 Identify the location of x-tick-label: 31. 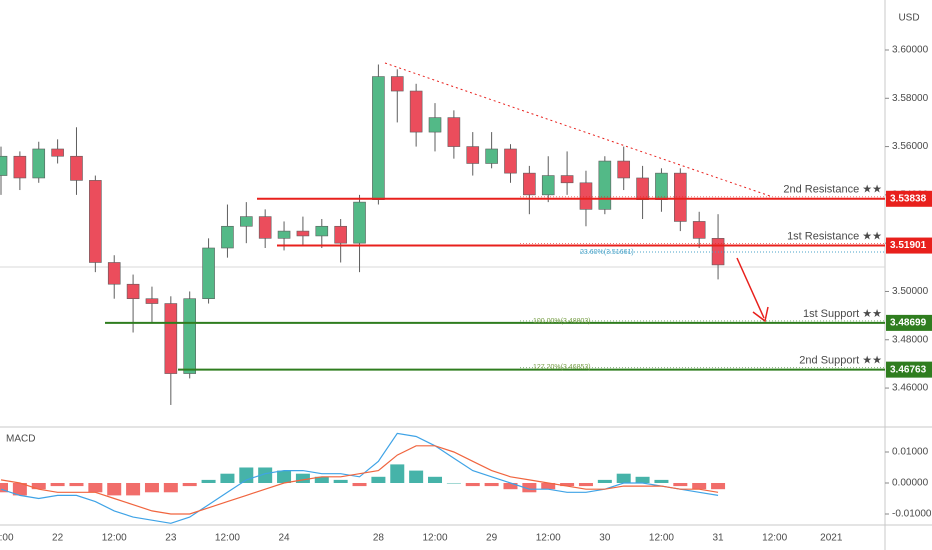
(718, 538).